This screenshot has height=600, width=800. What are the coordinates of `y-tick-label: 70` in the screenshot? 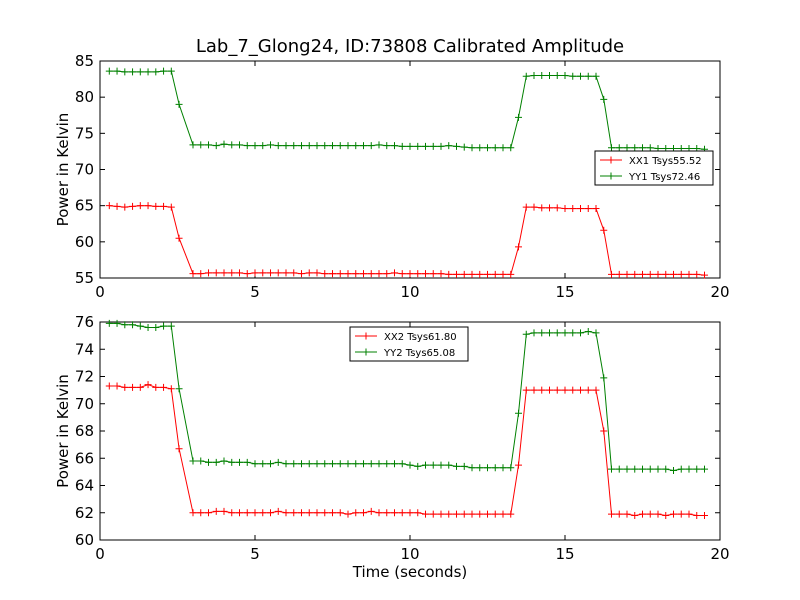 It's located at (84, 404).